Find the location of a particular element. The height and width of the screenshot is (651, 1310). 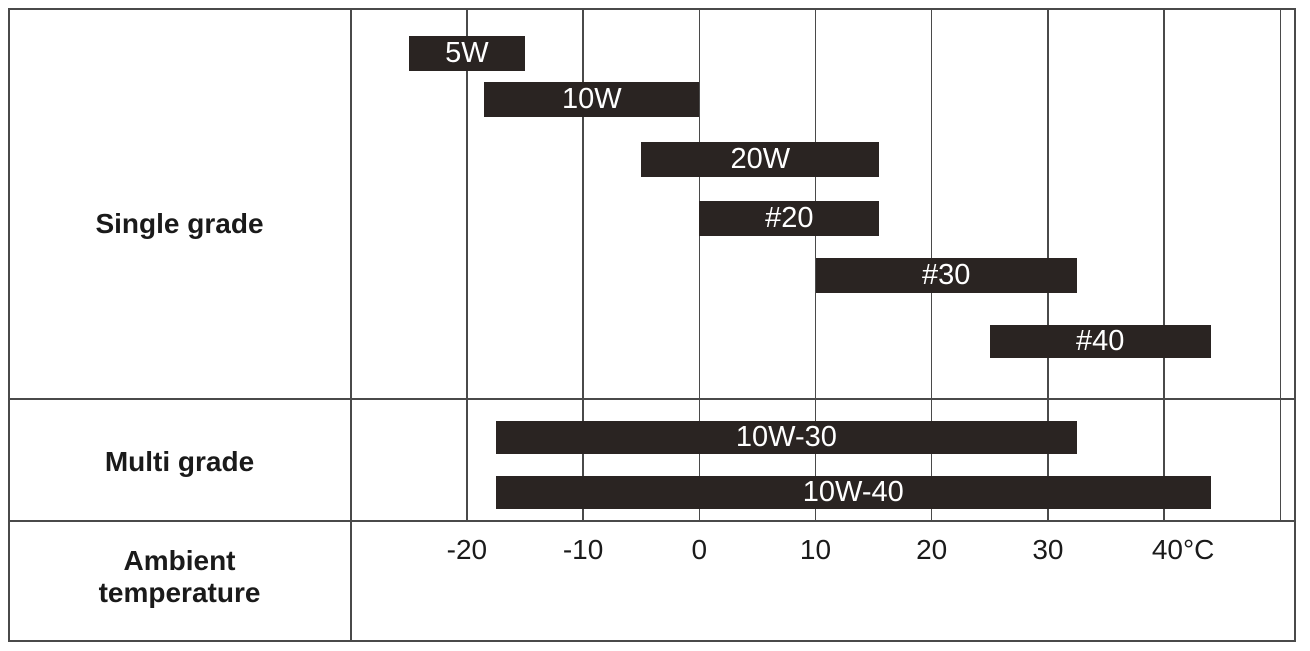

x-tick-minus20: -20 is located at coordinates (467, 549).